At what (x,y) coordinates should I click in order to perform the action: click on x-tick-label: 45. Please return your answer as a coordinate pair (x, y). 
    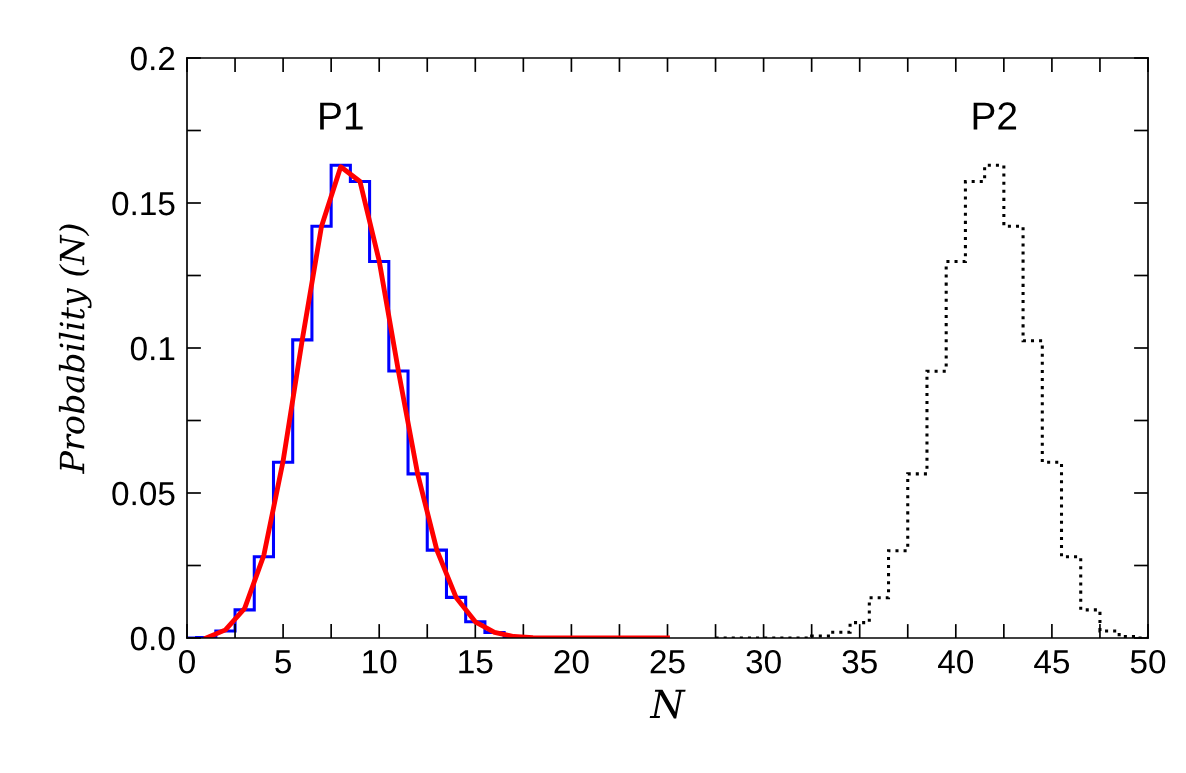
    Looking at the image, I should click on (1052, 662).